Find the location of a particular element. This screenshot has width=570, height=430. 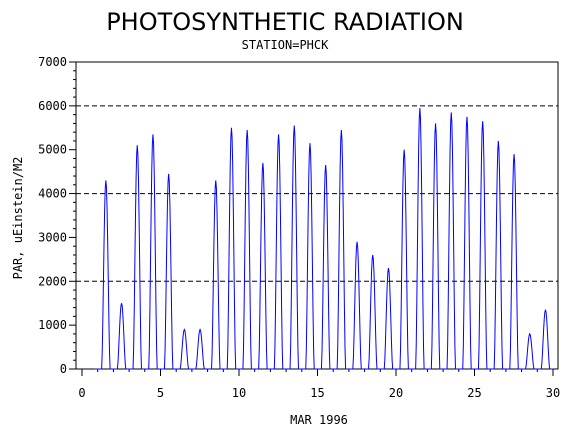

y-tick-label: 3000 is located at coordinates (52, 237).